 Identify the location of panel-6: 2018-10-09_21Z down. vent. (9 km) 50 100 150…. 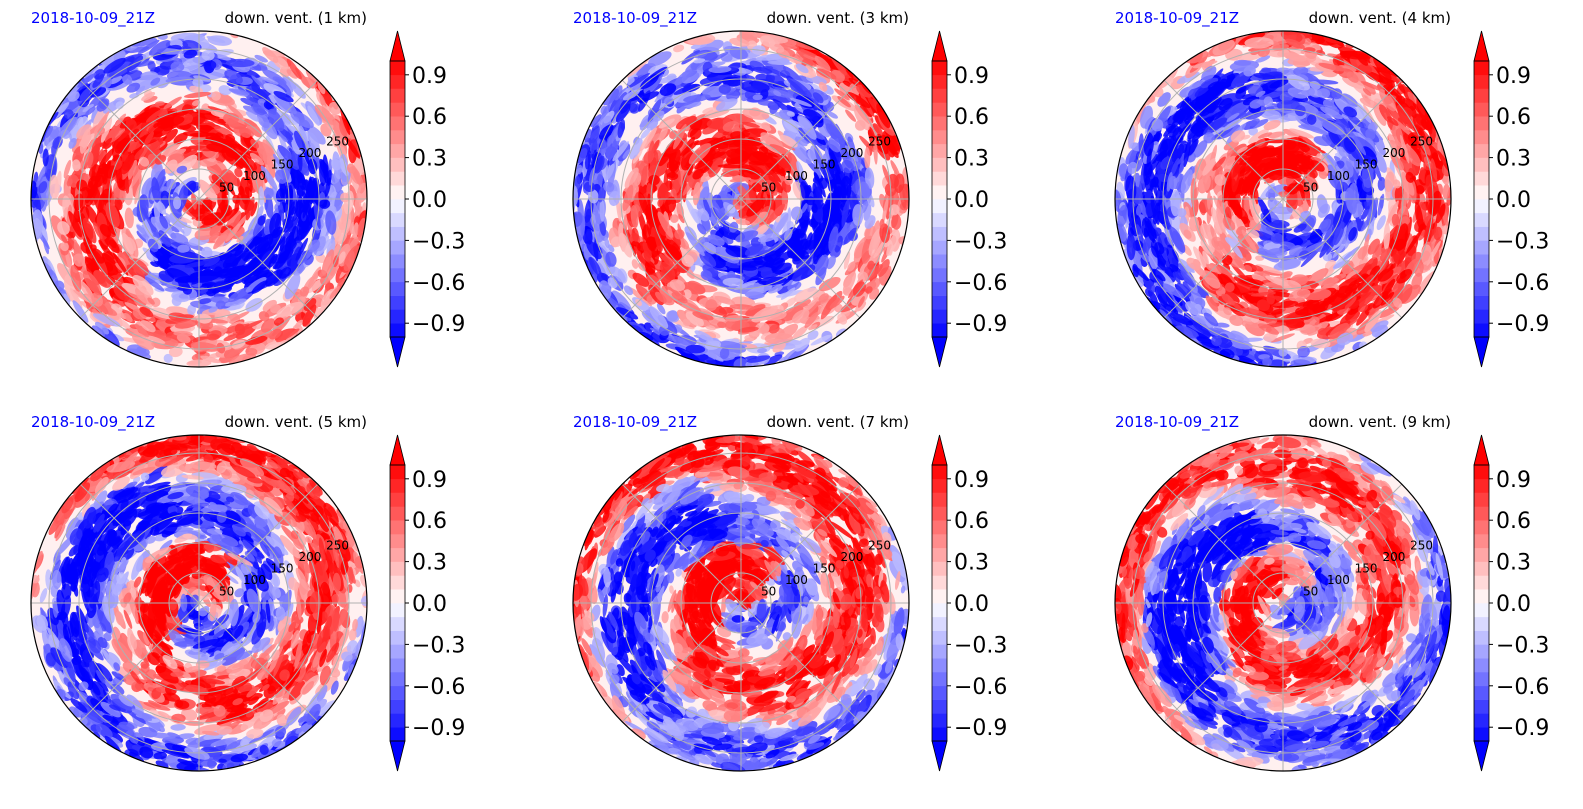
(1331, 592).